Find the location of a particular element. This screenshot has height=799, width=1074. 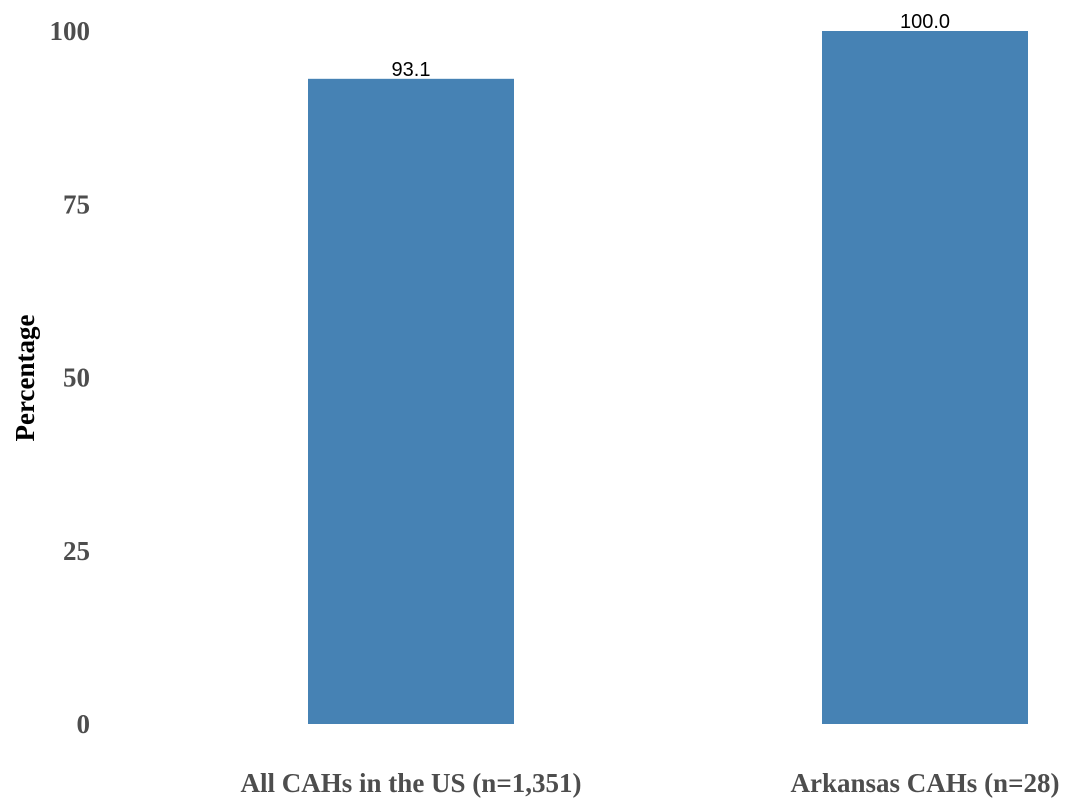

y-tick-label: 25 is located at coordinates (76, 551).